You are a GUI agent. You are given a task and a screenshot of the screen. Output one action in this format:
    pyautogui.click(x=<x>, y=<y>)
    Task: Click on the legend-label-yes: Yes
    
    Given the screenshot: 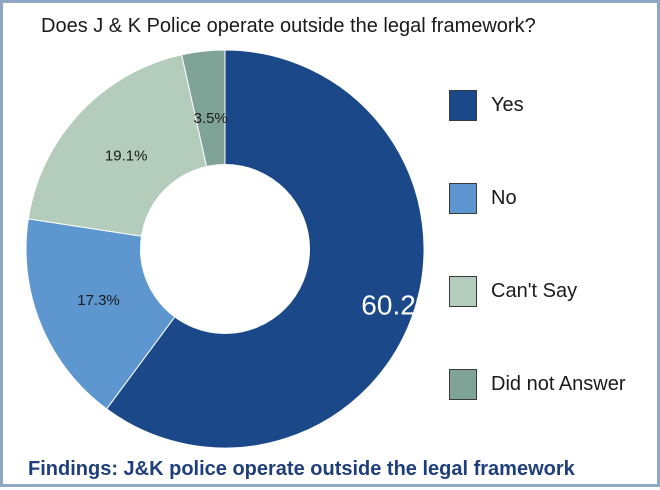 What is the action you would take?
    pyautogui.click(x=507, y=104)
    